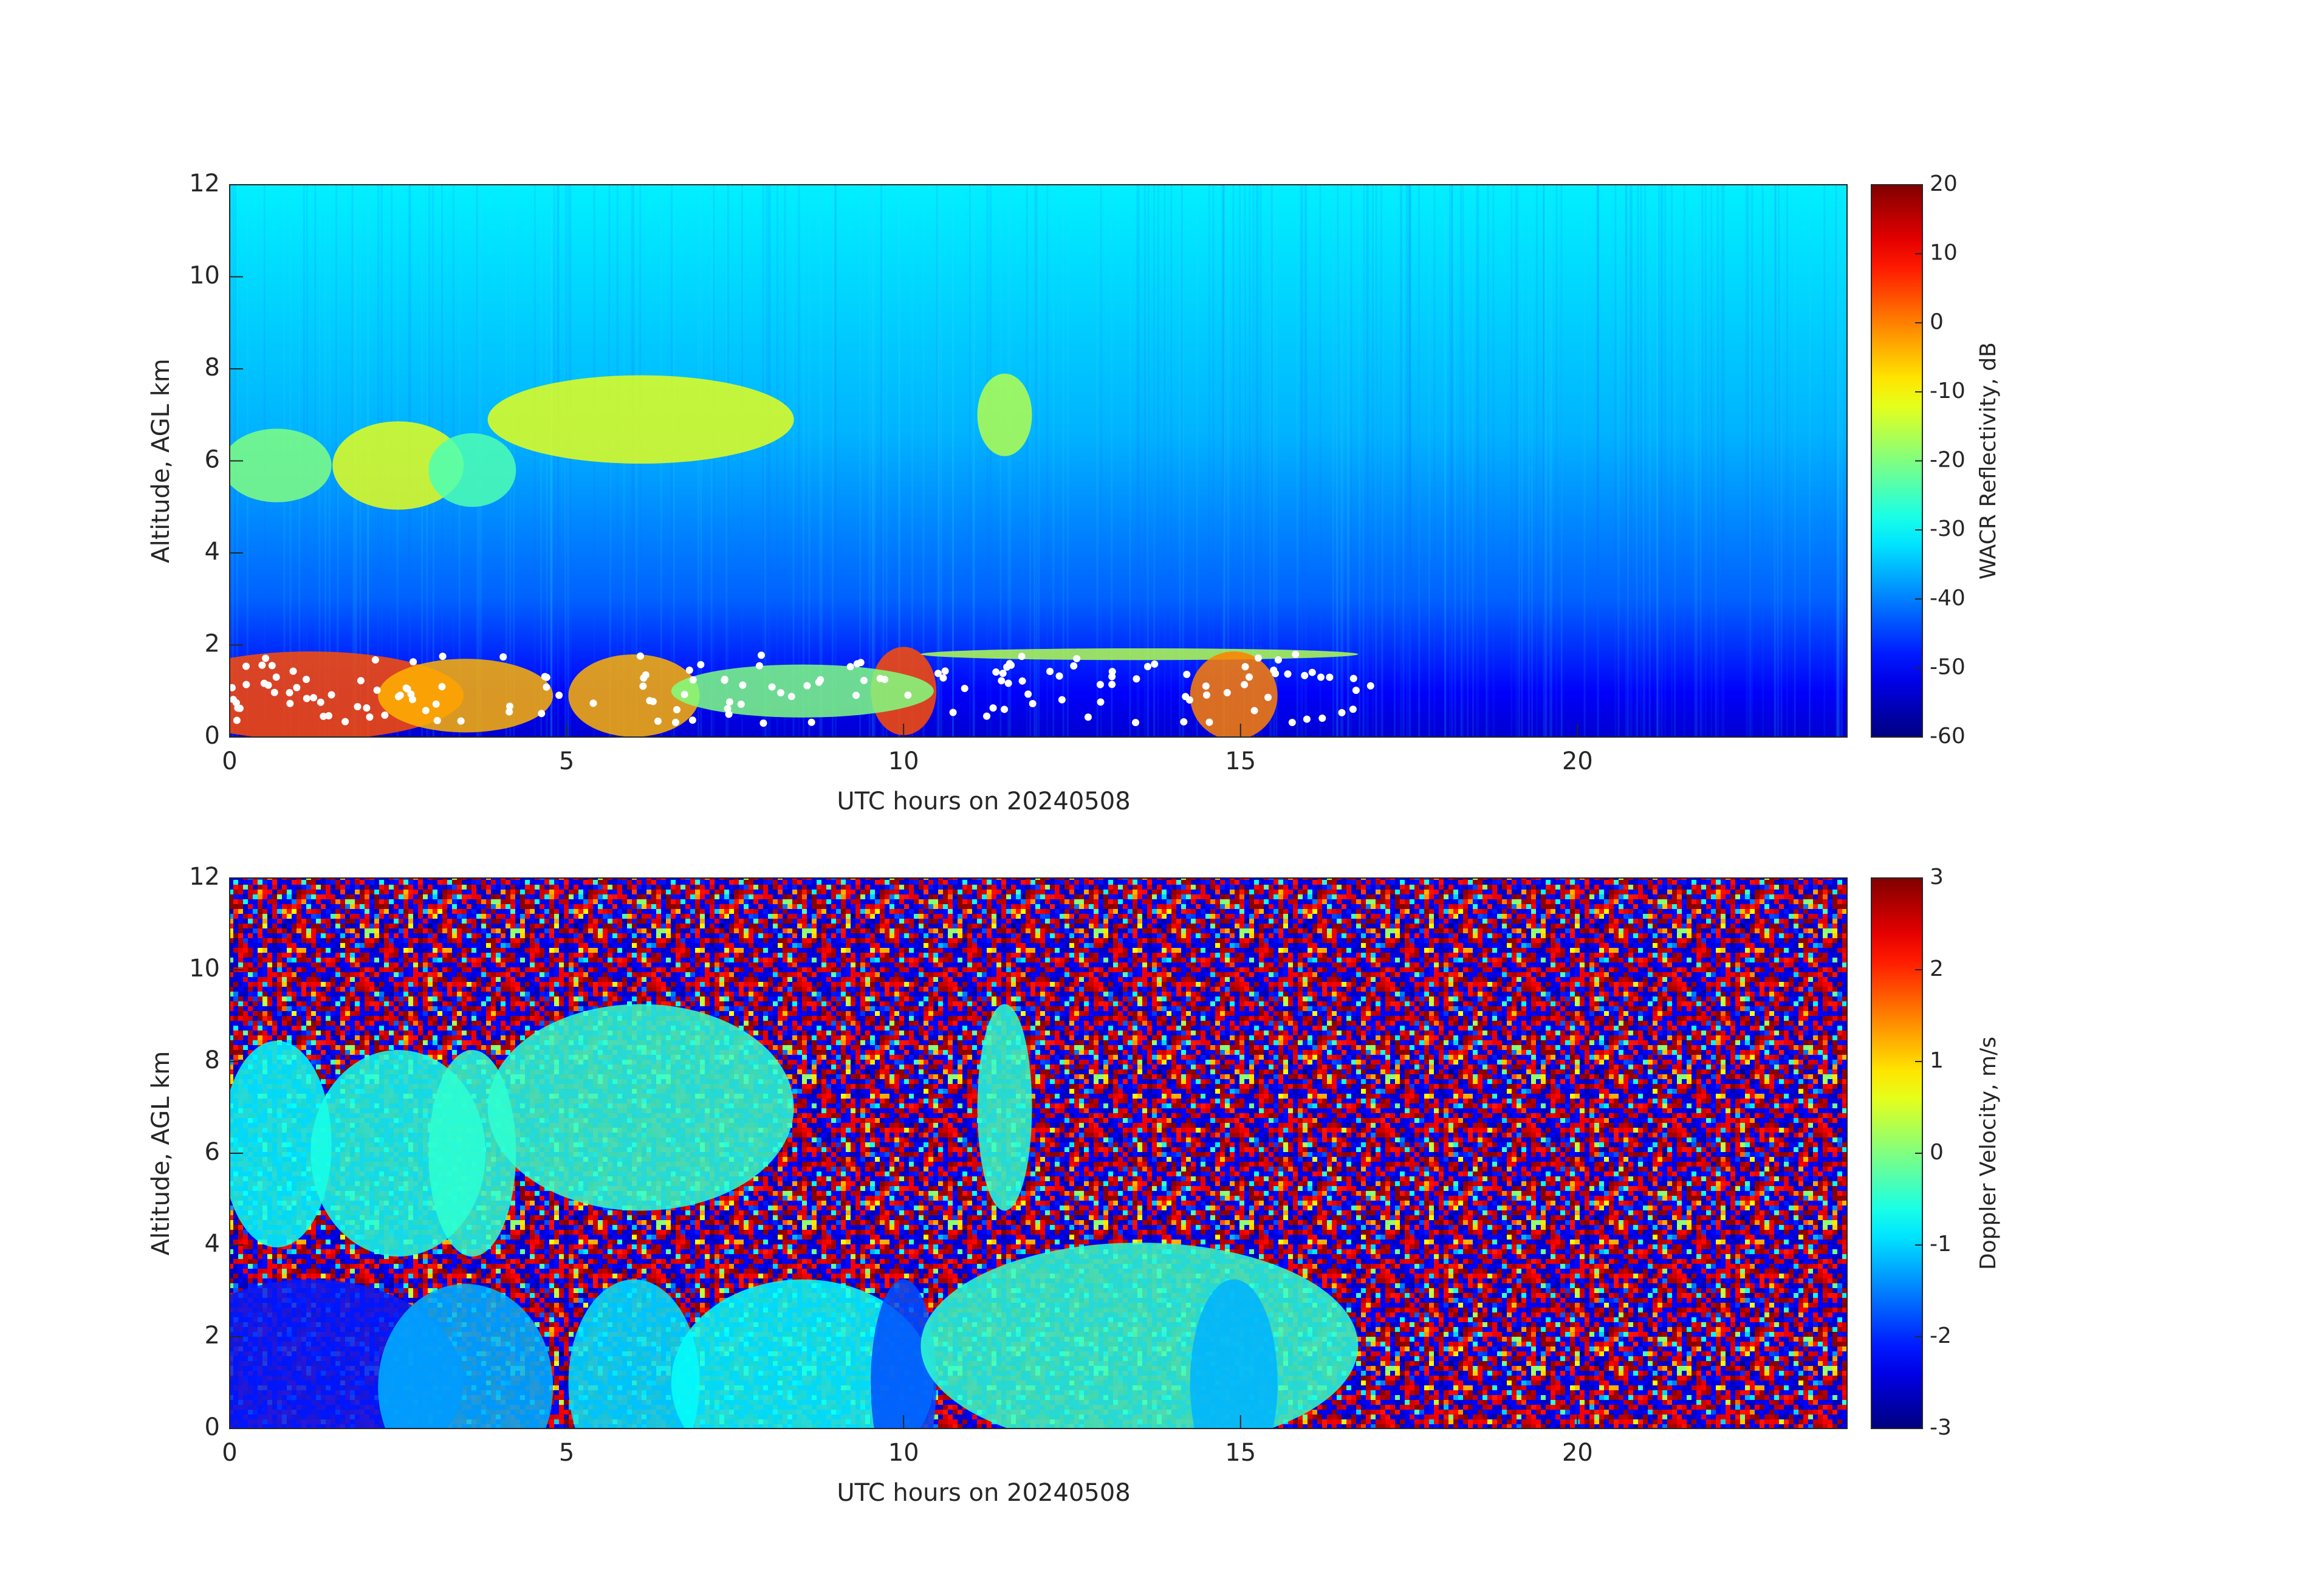 The height and width of the screenshot is (1595, 2324). What do you see at coordinates (903, 1453) in the screenshot?
I see `x-tick-label: 10` at bounding box center [903, 1453].